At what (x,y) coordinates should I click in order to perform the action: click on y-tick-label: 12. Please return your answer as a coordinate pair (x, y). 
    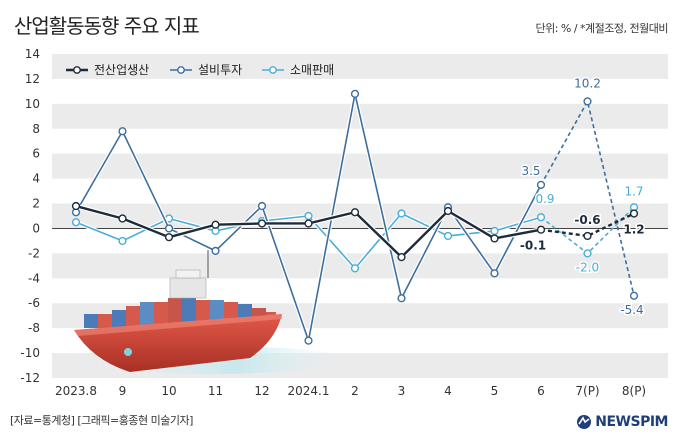
    Looking at the image, I should click on (32, 79).